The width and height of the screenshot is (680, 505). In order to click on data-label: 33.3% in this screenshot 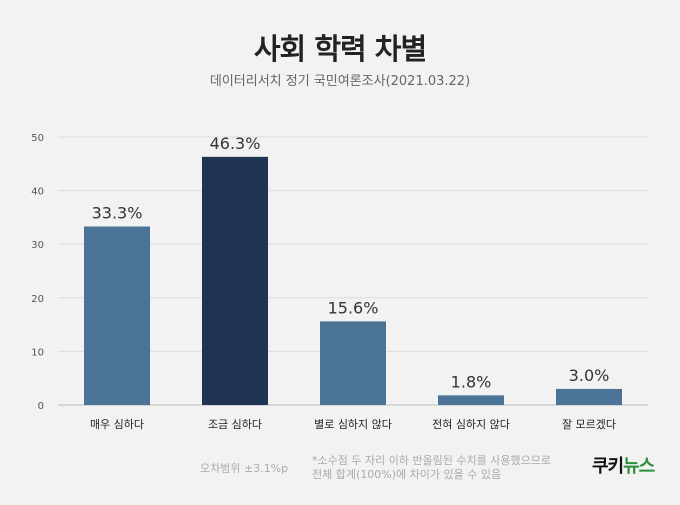, I will do `click(117, 213)`.